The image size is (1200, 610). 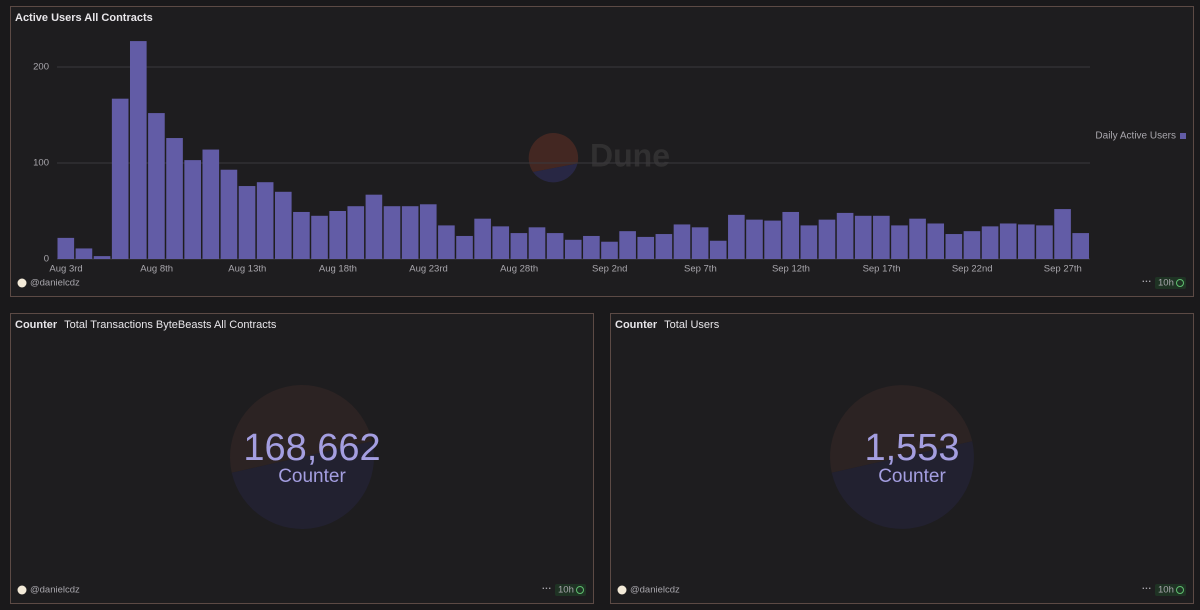 I want to click on watermark-text: Dune, so click(x=630, y=155).